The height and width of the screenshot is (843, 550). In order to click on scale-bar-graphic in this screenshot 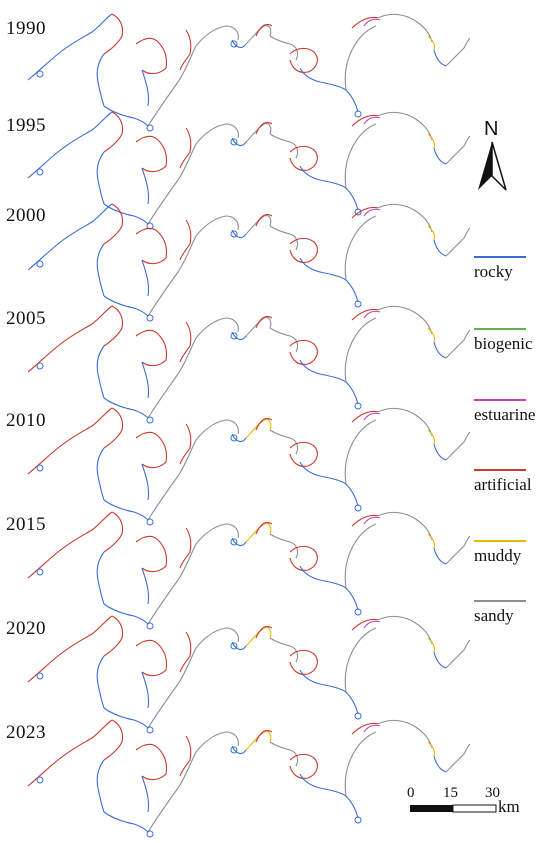, I will do `click(453, 808)`.